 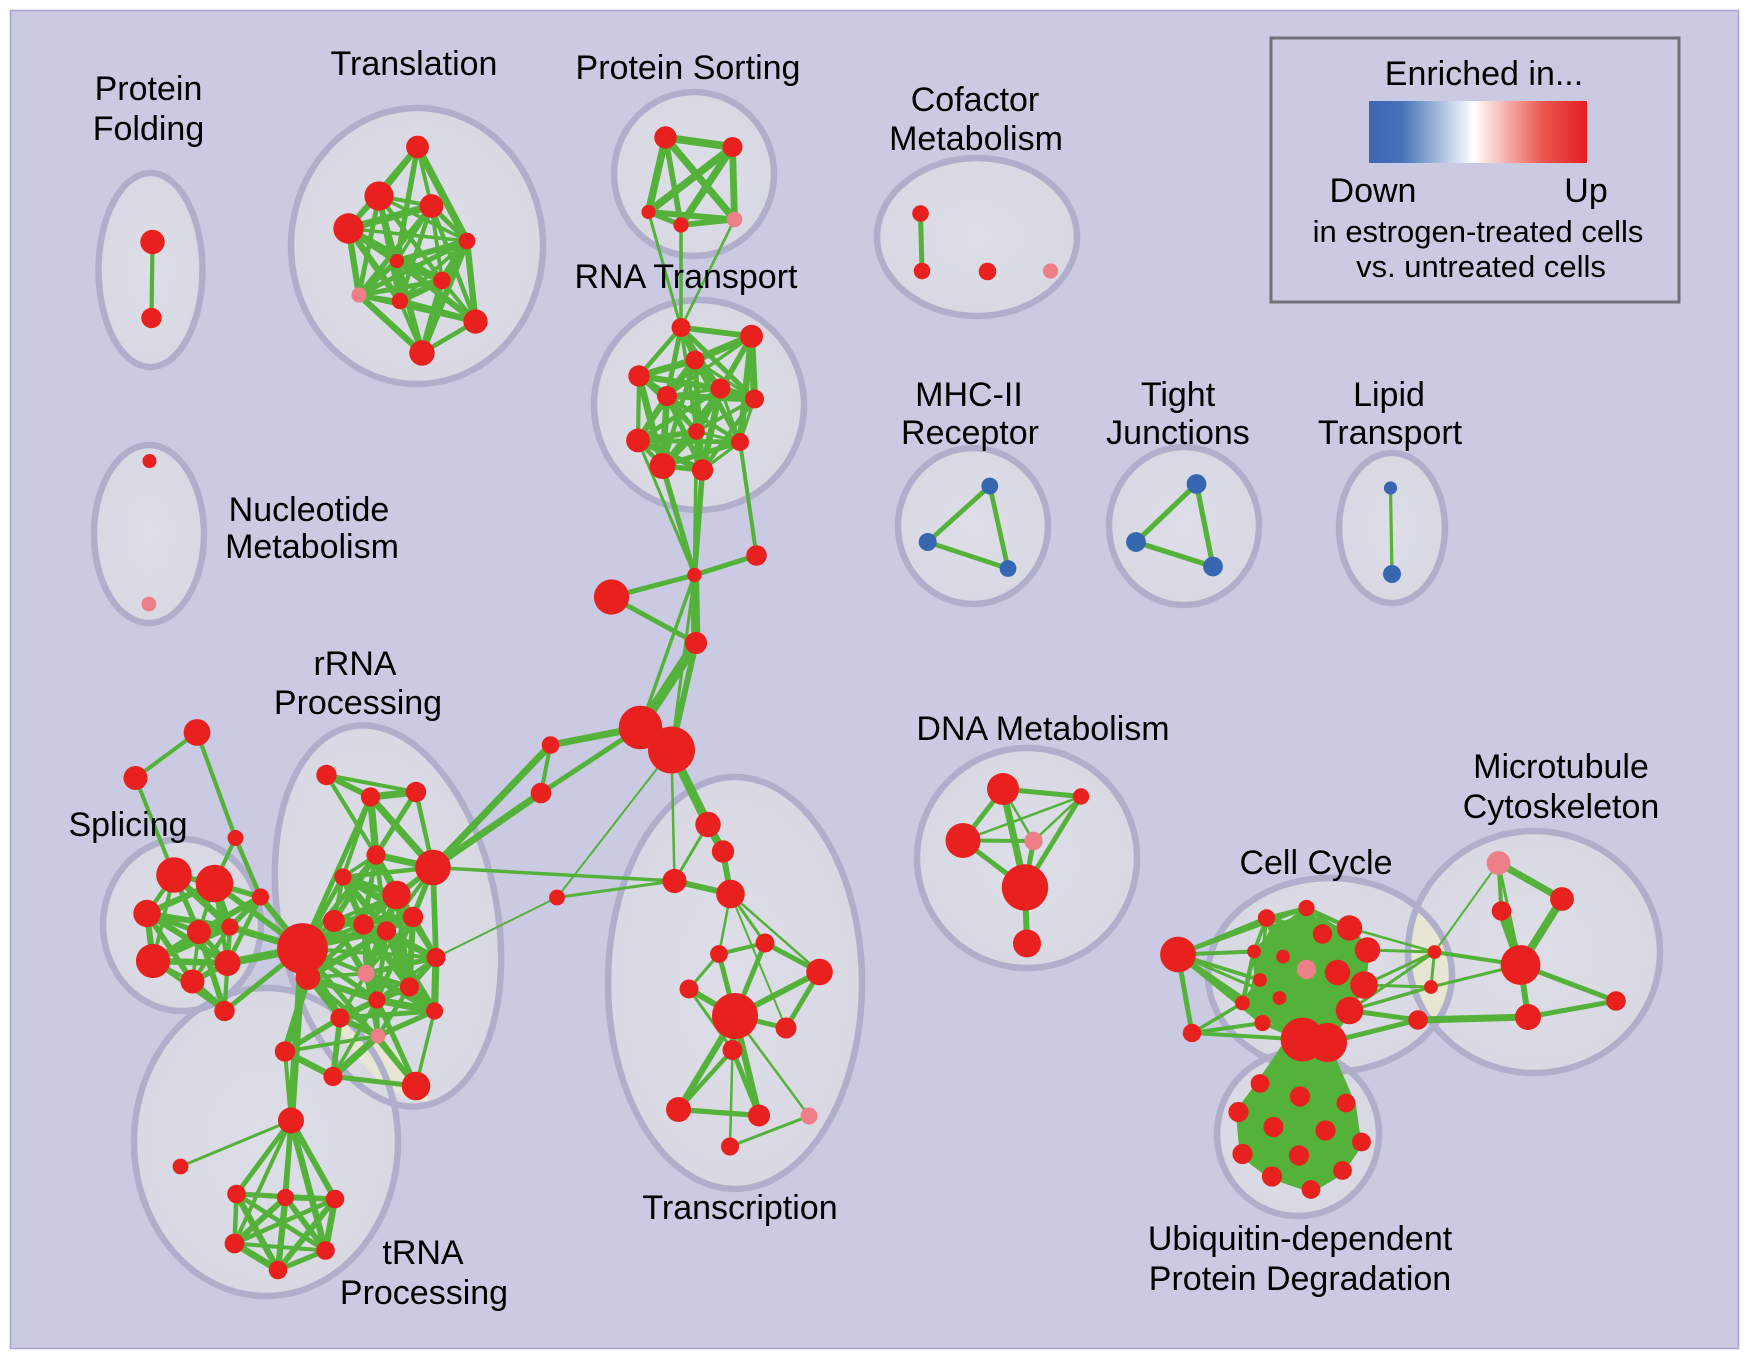 I want to click on svg-text: Microtubule, so click(x=1561, y=767).